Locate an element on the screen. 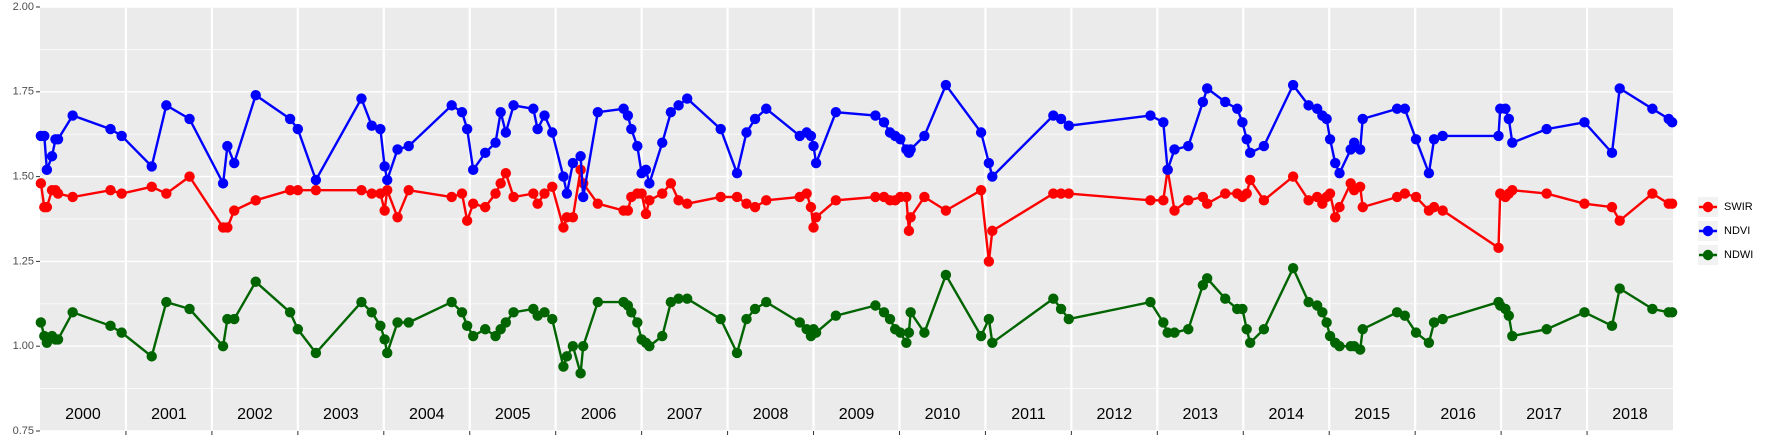 The width and height of the screenshot is (1773, 442). year-label: 2000 is located at coordinates (83, 414).